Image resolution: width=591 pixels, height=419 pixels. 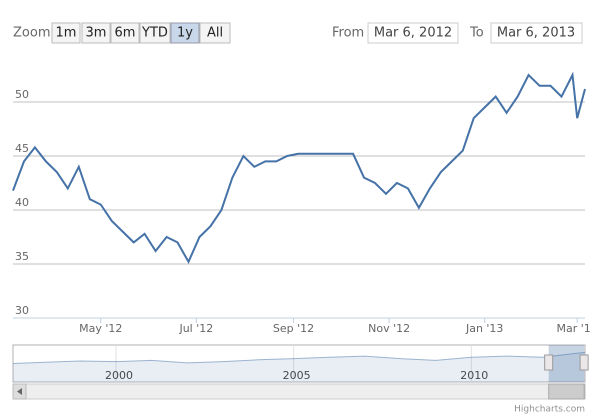 I want to click on range-button-label: 1m, so click(x=66, y=33).